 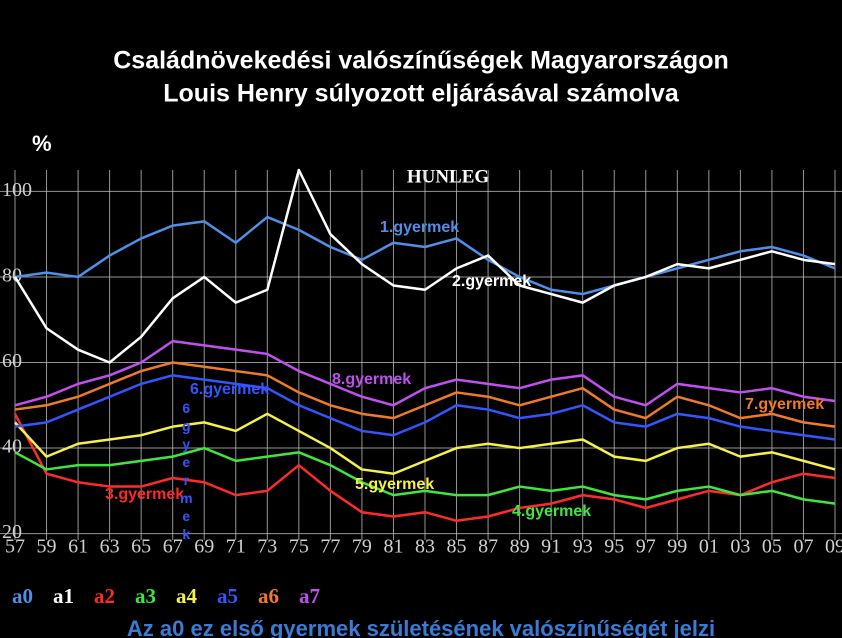 What do you see at coordinates (144, 494) in the screenshot?
I see `series-annotation: 3.gyermek` at bounding box center [144, 494].